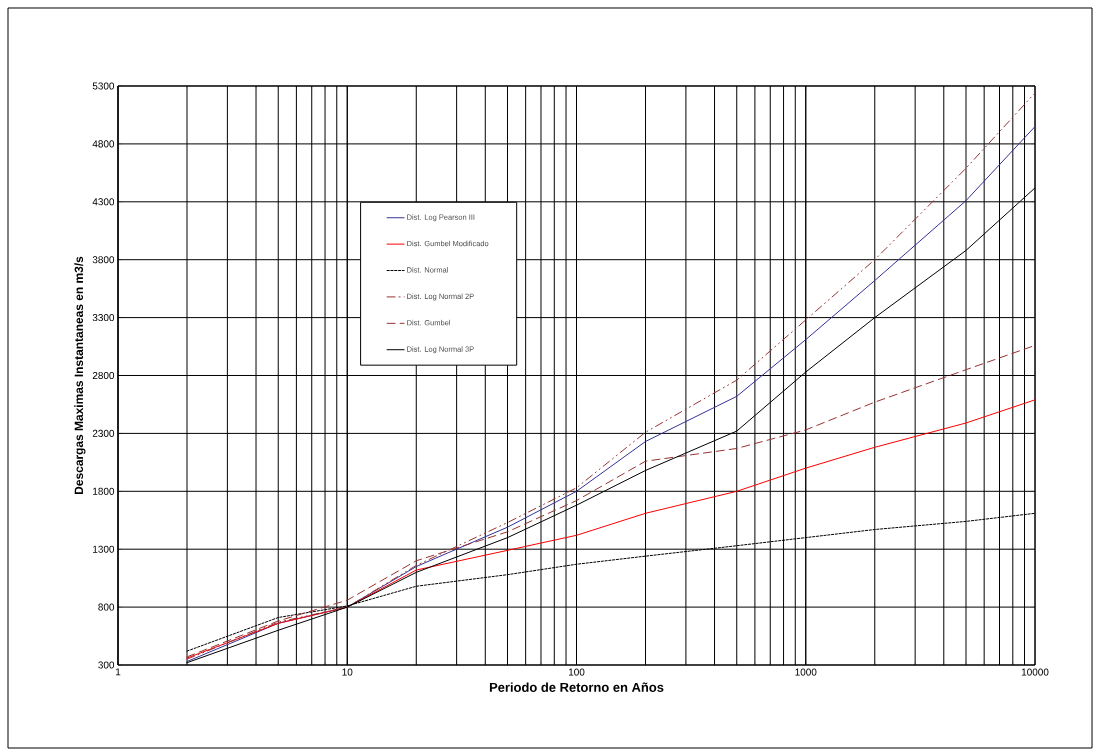  I want to click on x-tick-label: 10000, so click(1035, 672).